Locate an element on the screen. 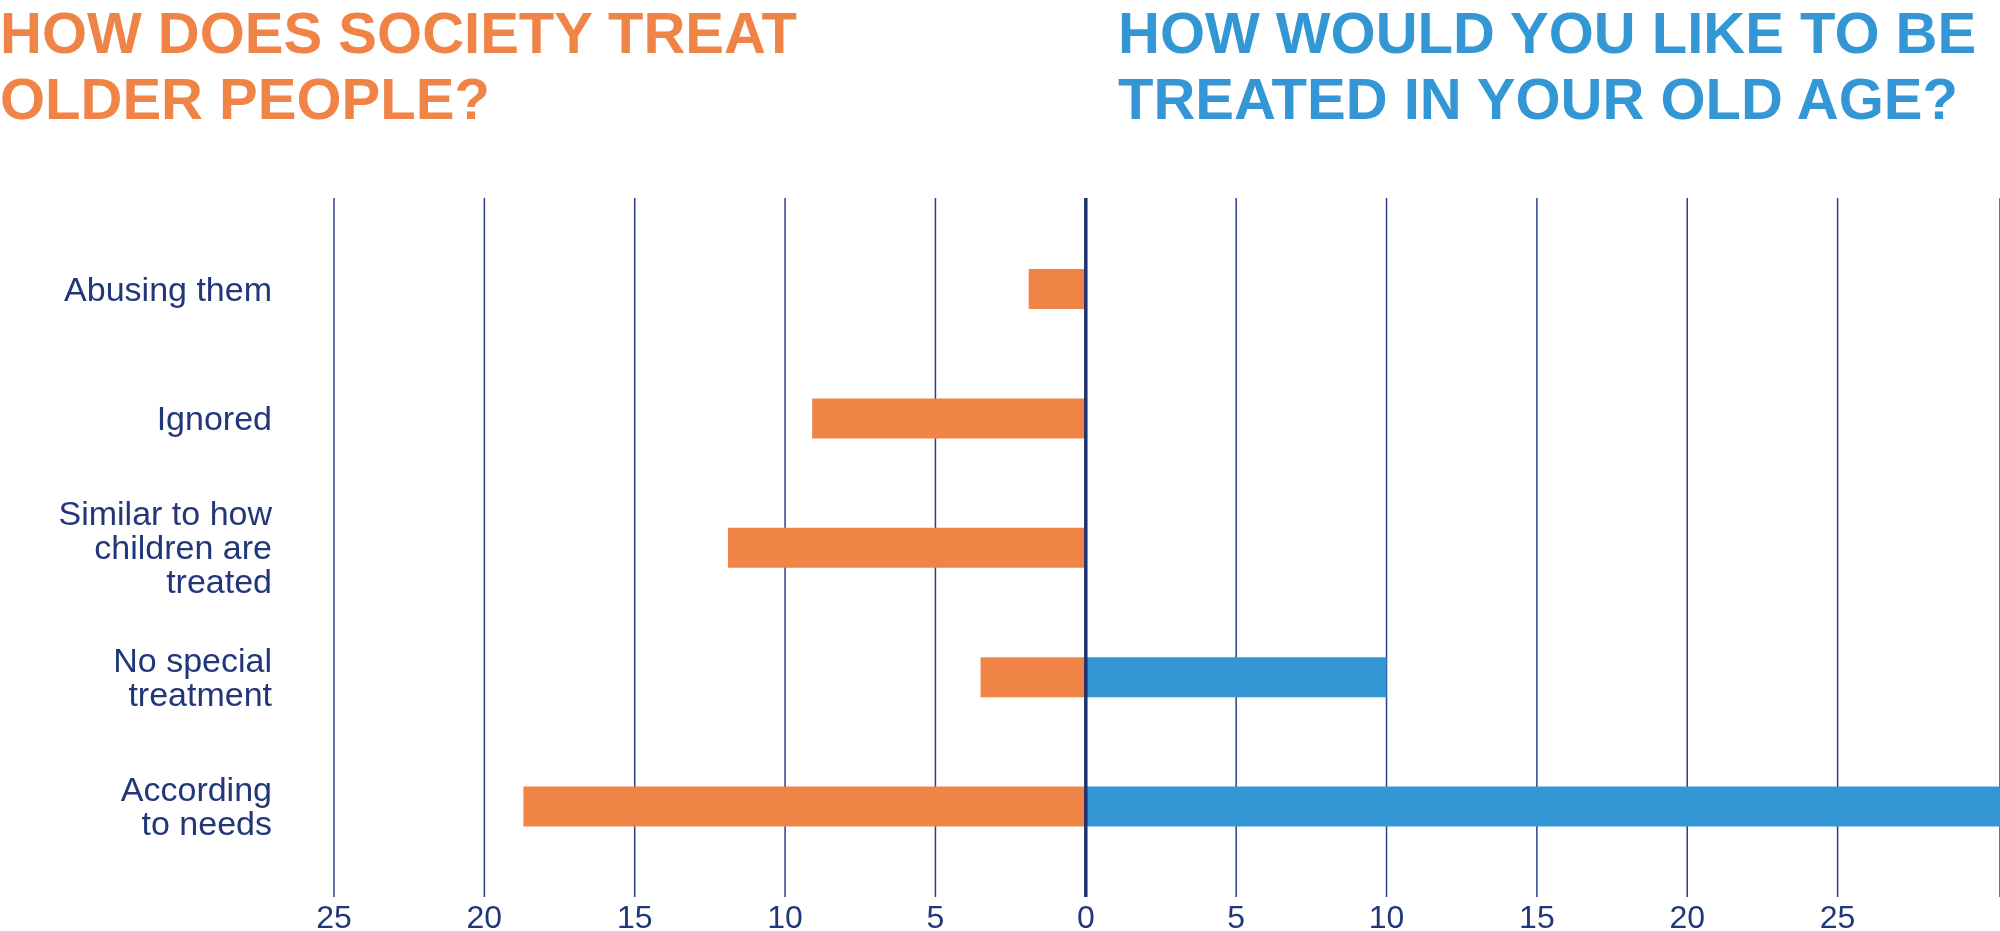  y-tick-label: Similar to how children are treated is located at coordinates (165, 547).